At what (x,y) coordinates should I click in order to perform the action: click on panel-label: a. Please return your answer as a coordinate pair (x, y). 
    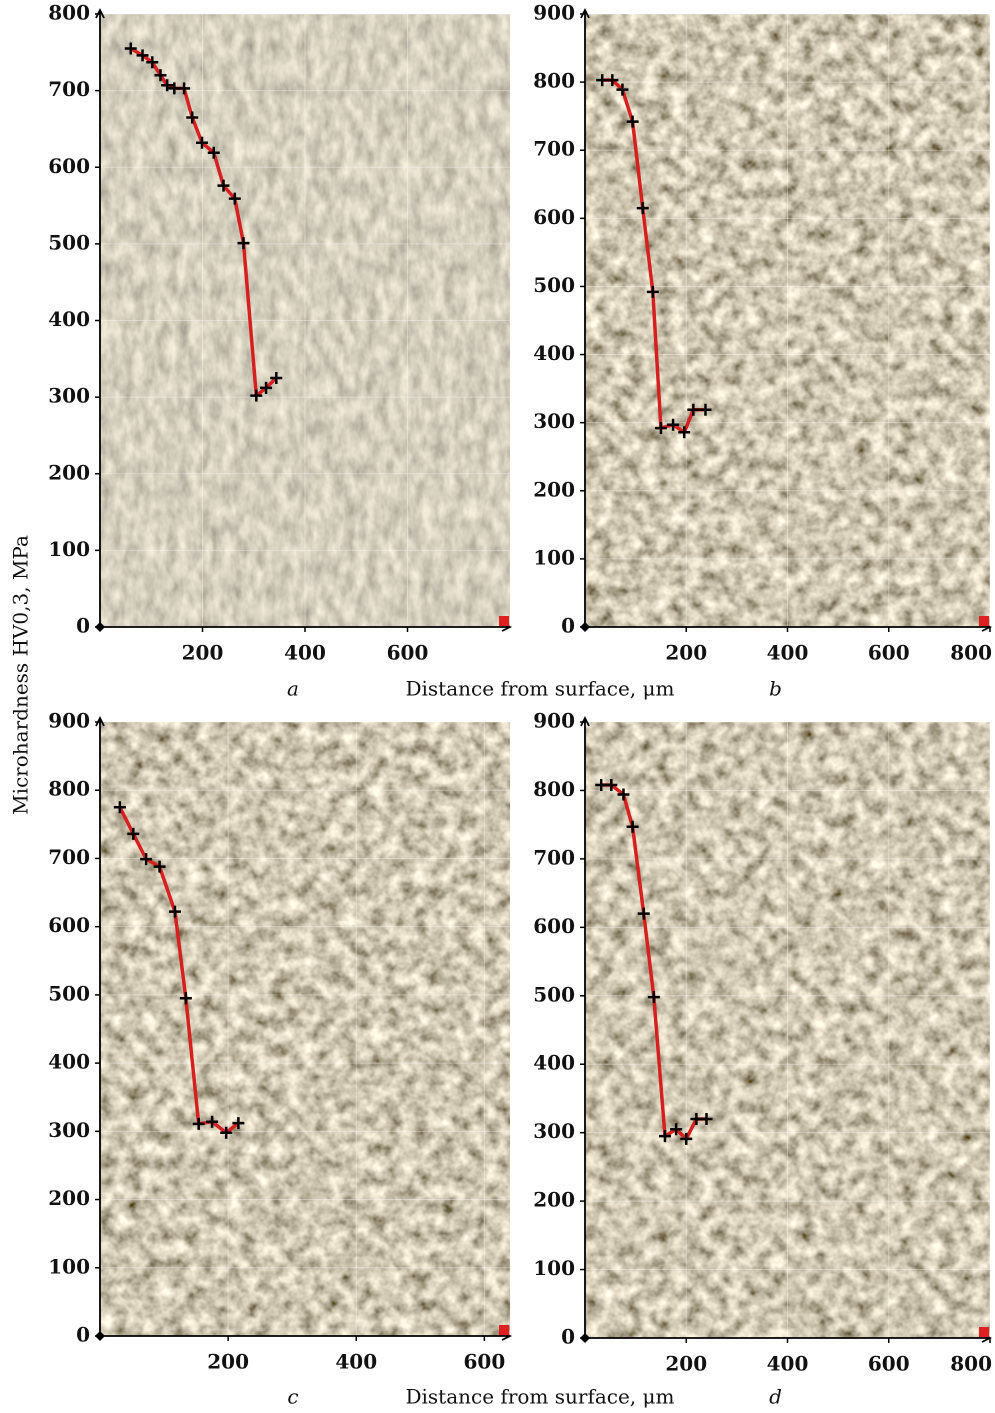
    Looking at the image, I should click on (293, 689).